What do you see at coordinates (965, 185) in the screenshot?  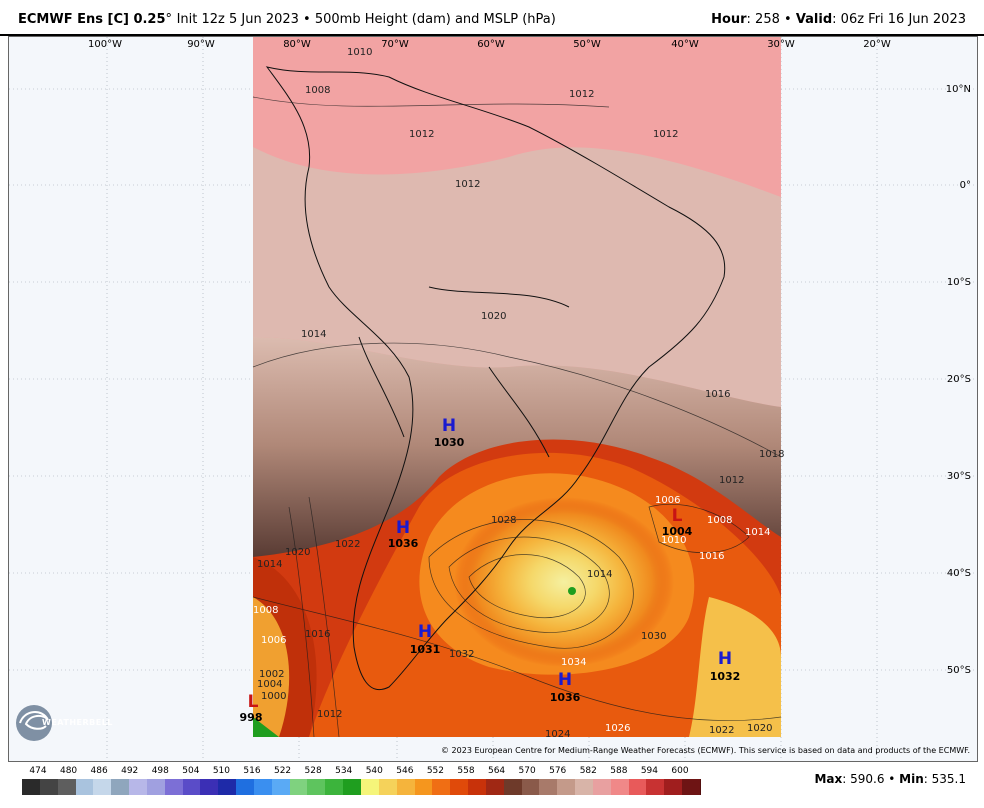 I see `lat-label: 0°` at bounding box center [965, 185].